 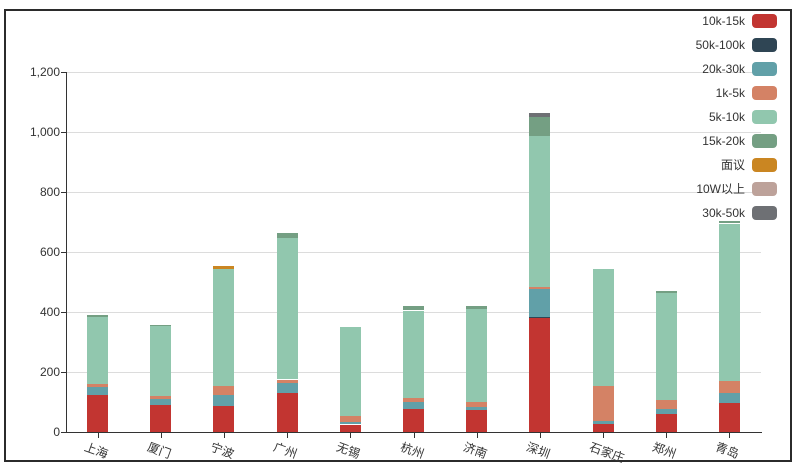 What do you see at coordinates (720, 189) in the screenshot?
I see `legend-label: 10W以上` at bounding box center [720, 189].